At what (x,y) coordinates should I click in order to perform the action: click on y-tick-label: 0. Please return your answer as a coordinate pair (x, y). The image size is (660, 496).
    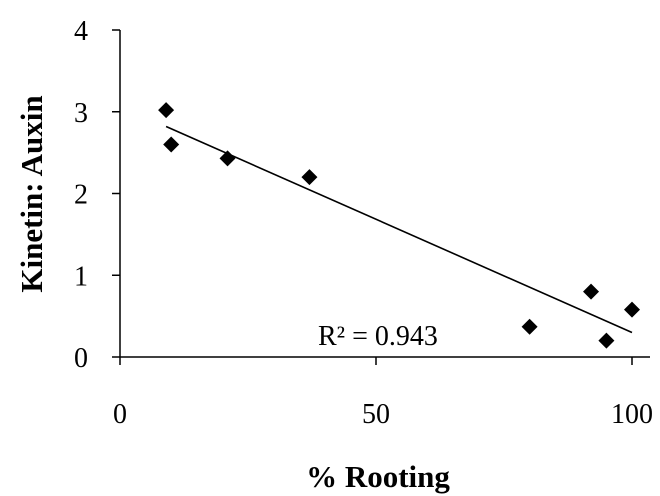
    Looking at the image, I should click on (81, 358).